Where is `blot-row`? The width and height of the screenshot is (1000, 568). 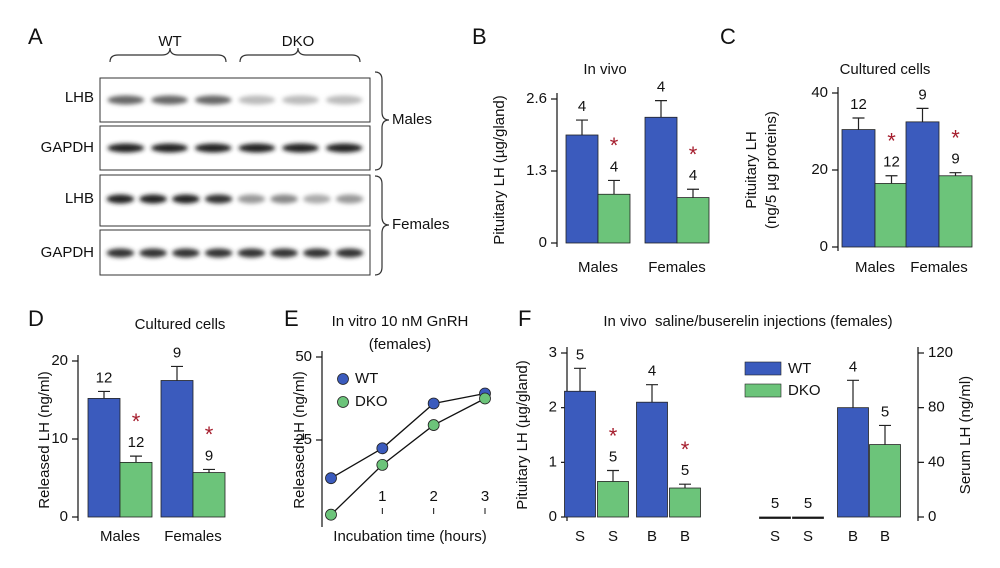 blot-row is located at coordinates (235, 100).